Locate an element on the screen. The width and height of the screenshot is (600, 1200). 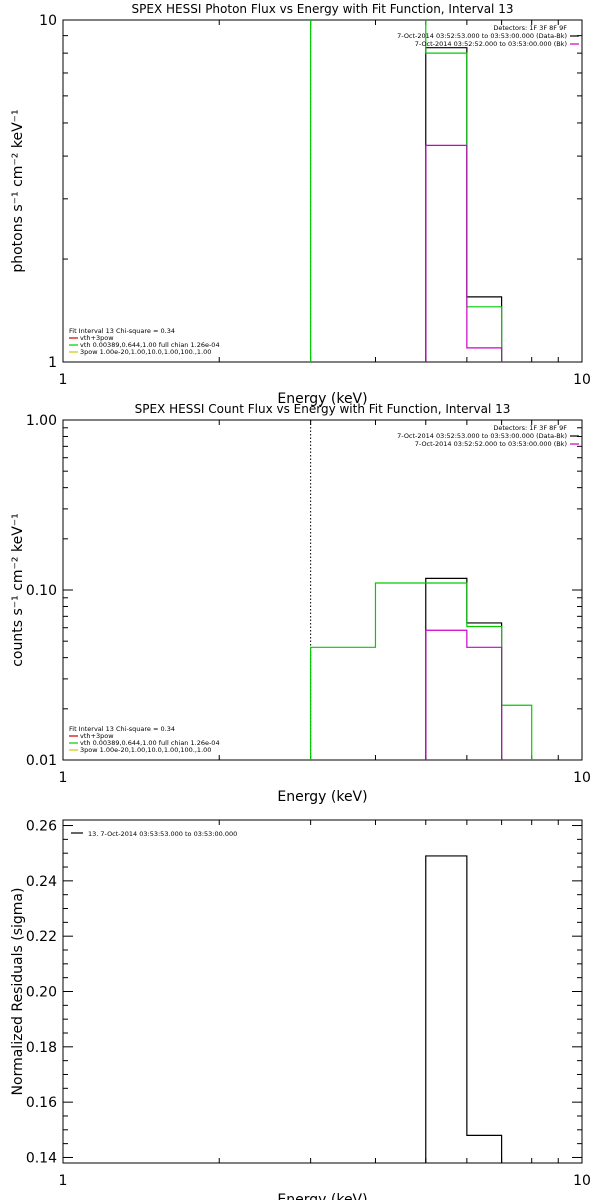
y-axis-label: photons s⁻¹ cm⁻² keV⁻¹ is located at coordinates (18, 190).